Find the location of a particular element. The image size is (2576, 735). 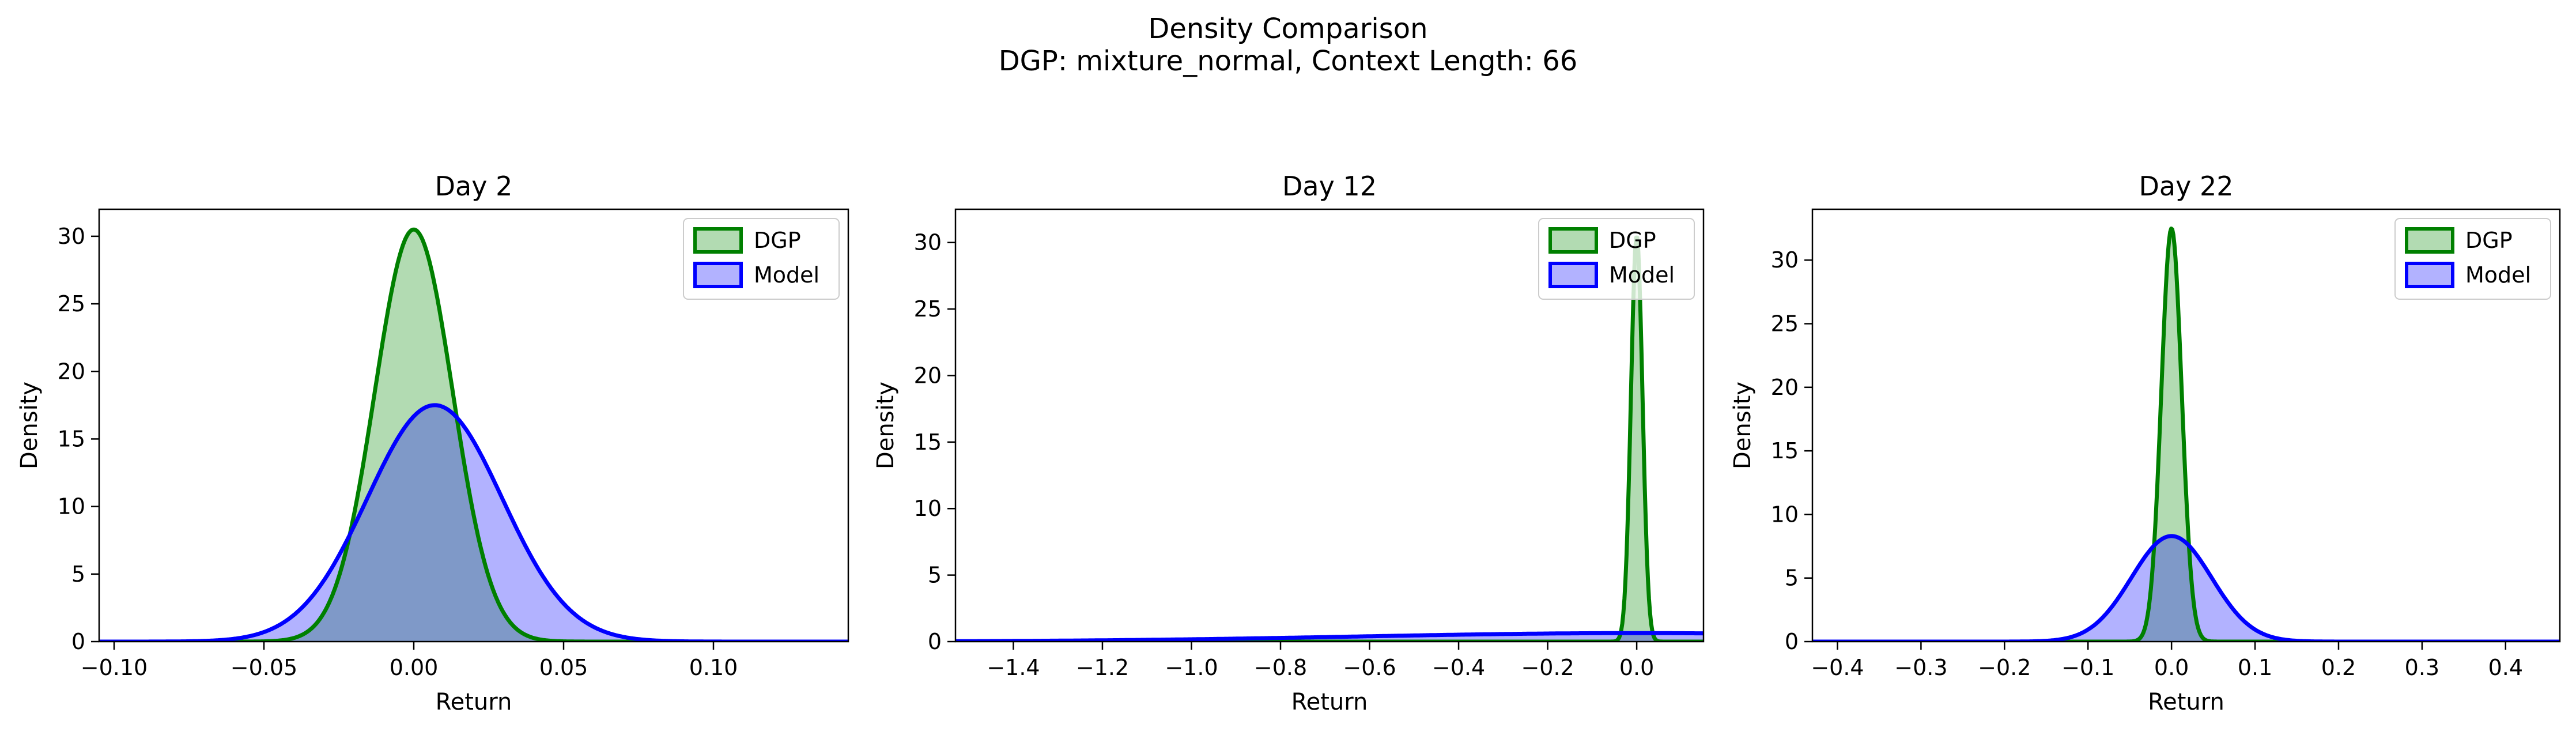

x-tick-label: −0.05 is located at coordinates (264, 667).